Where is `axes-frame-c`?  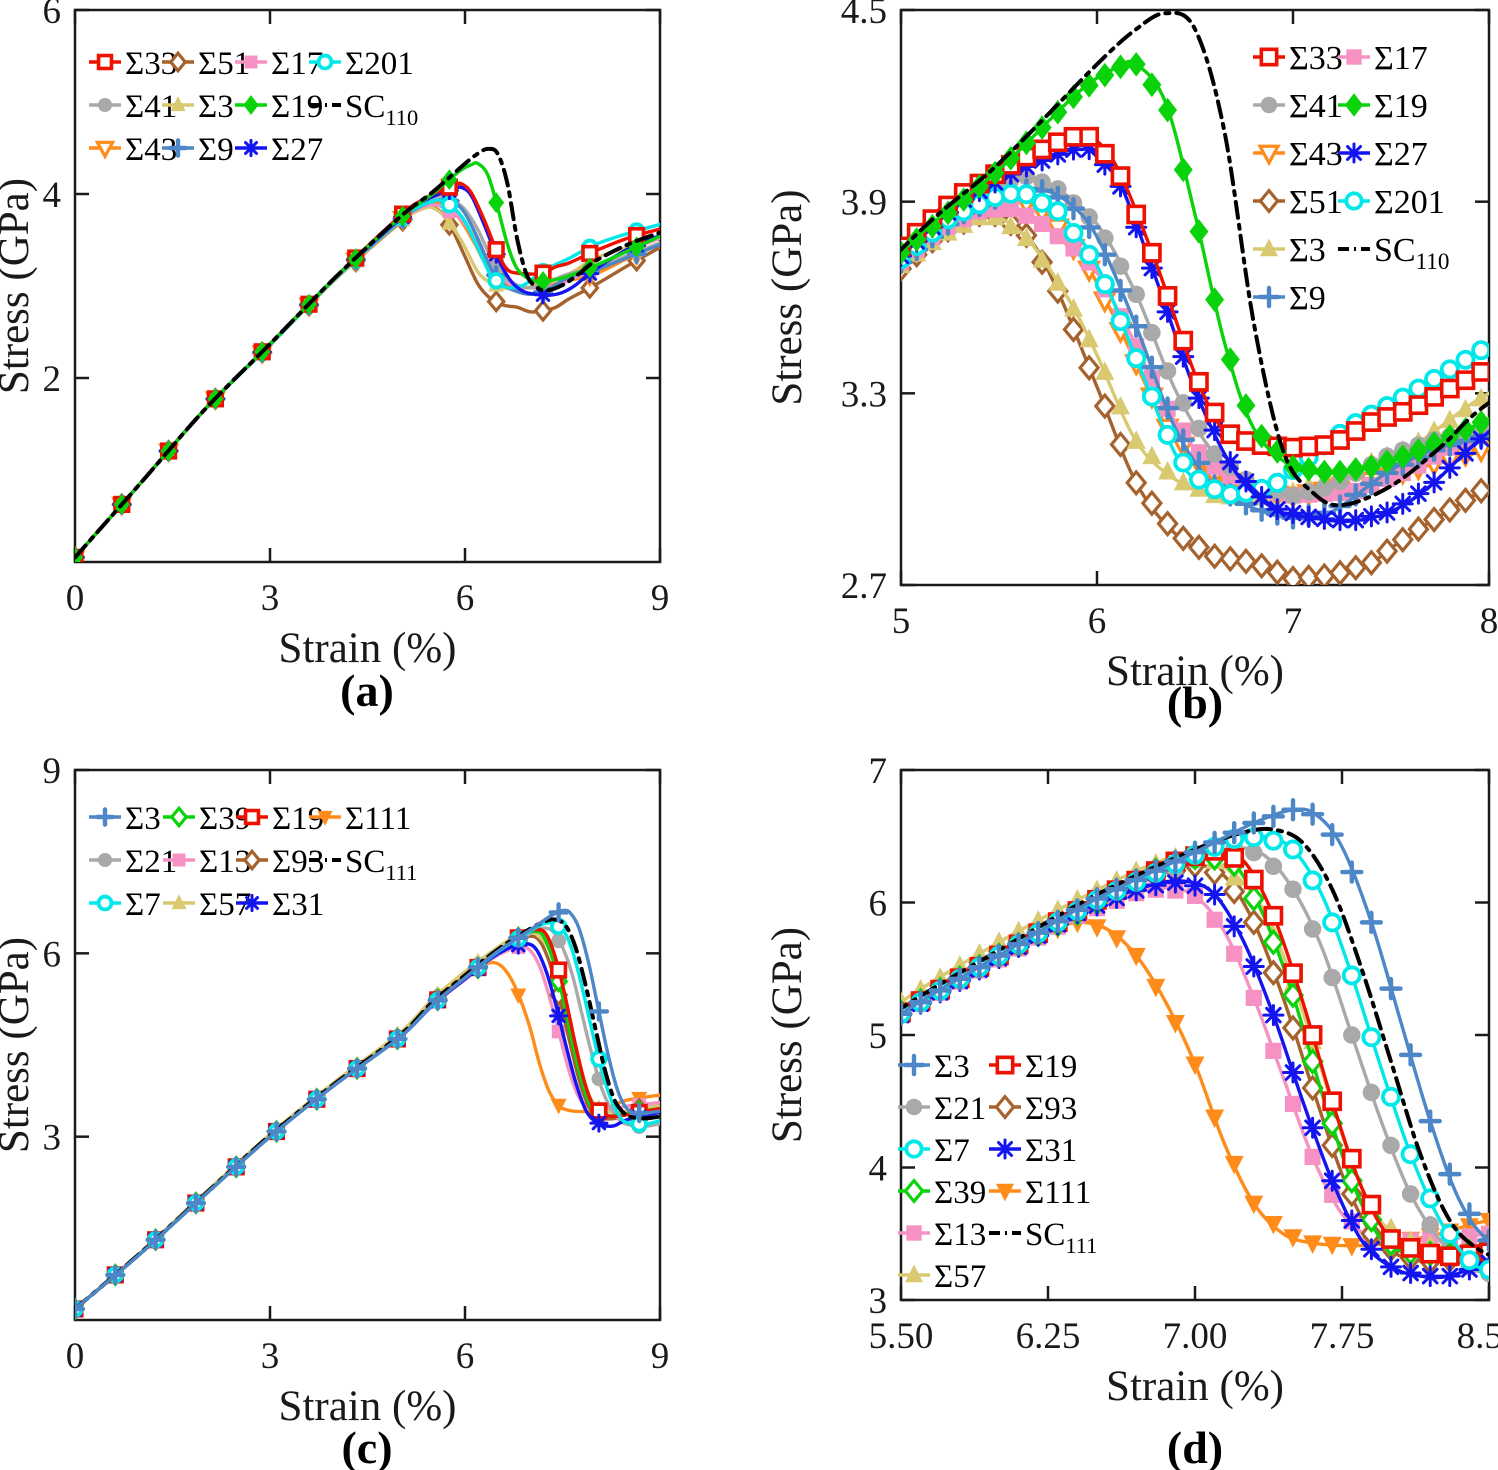 axes-frame-c is located at coordinates (367, 1045).